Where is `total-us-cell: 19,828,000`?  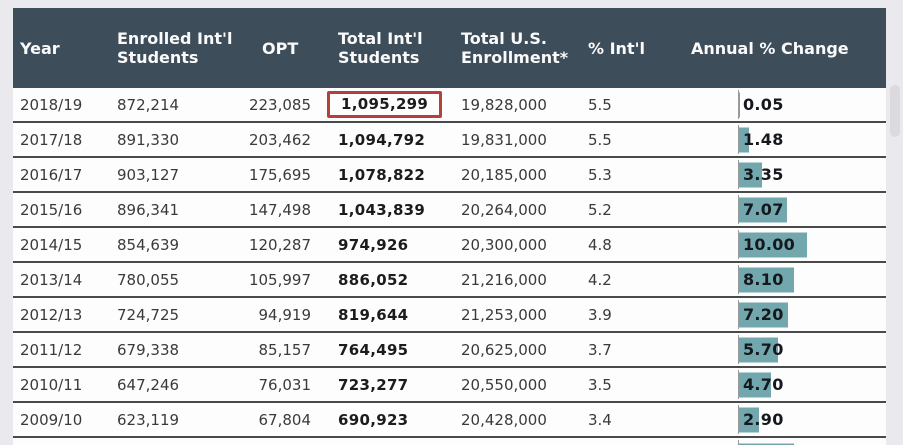
total-us-cell: 19,828,000 is located at coordinates (504, 104).